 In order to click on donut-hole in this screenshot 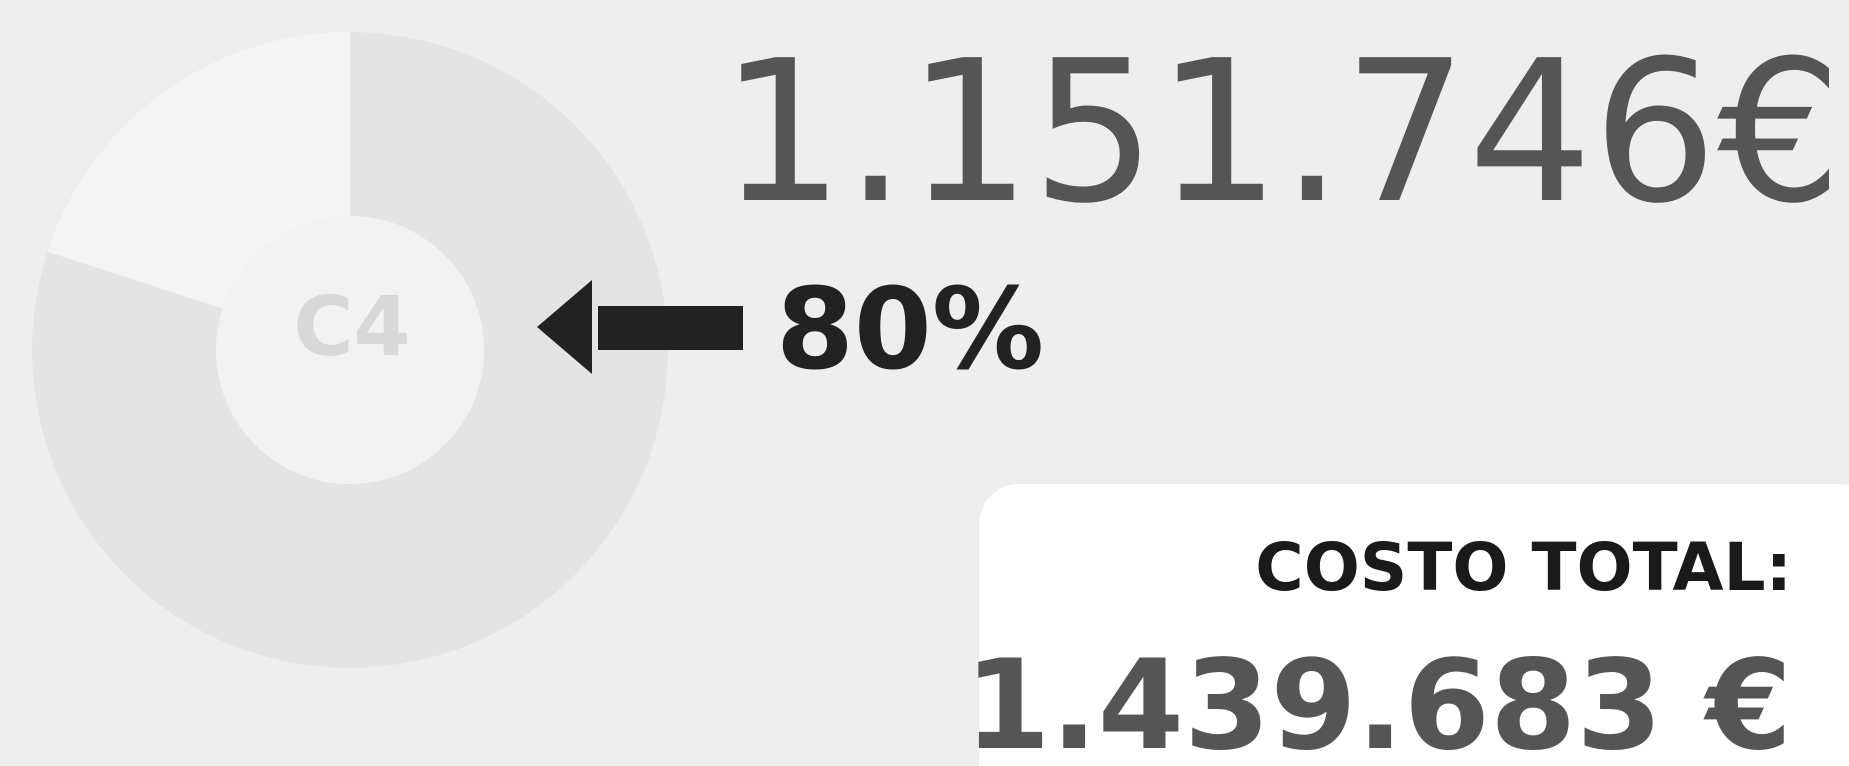, I will do `click(350, 350)`.